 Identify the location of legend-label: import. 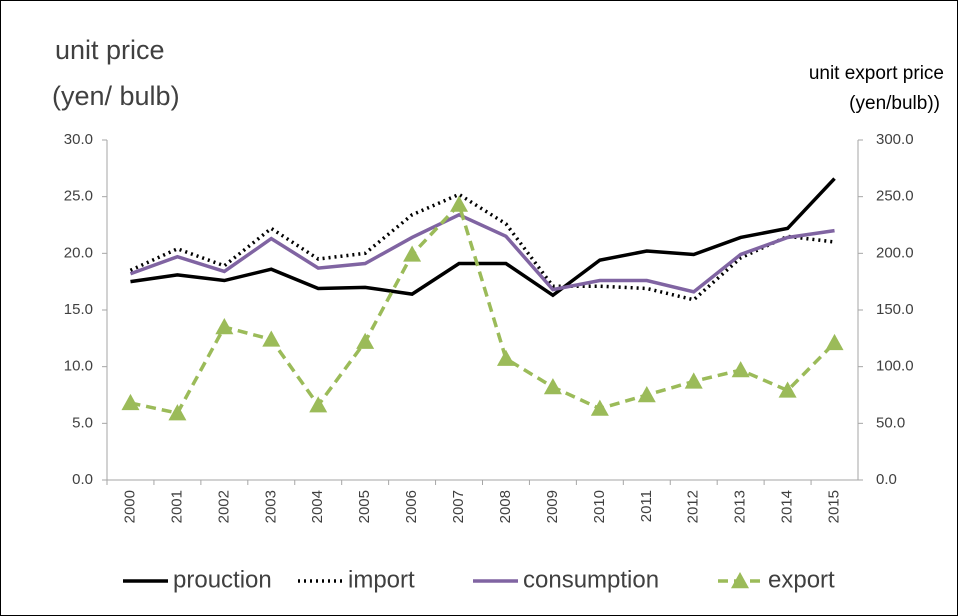
(381, 579).